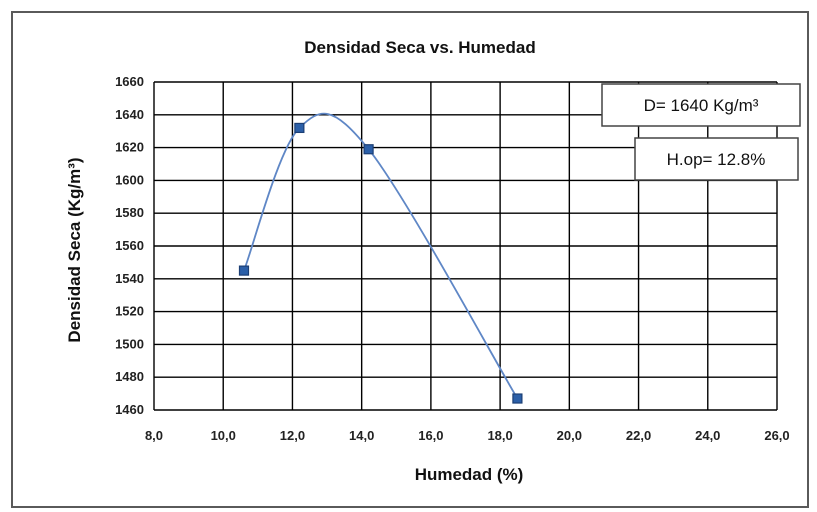 The width and height of the screenshot is (817, 512). What do you see at coordinates (223, 435) in the screenshot?
I see `x-tick-label: 10,0` at bounding box center [223, 435].